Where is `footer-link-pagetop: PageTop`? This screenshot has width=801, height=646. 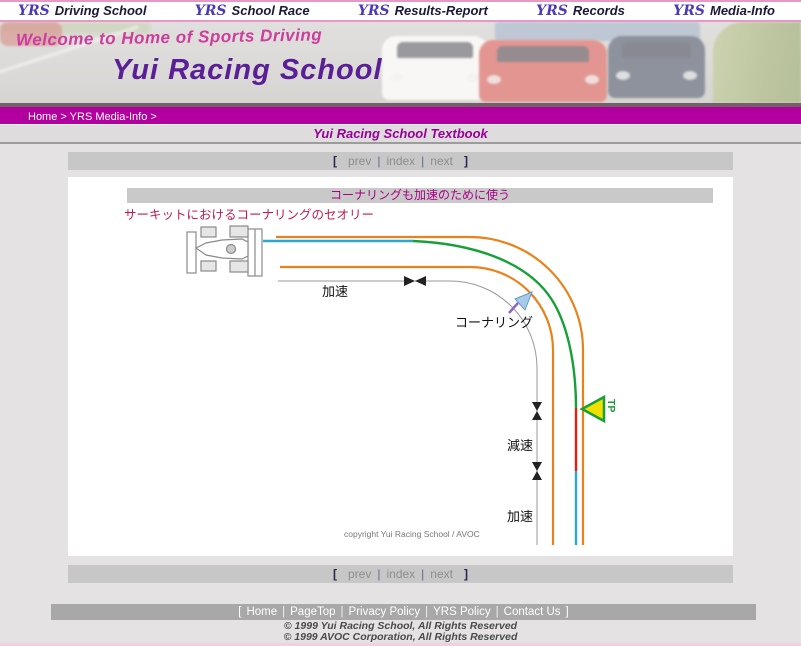
footer-link-pagetop: PageTop is located at coordinates (313, 612).